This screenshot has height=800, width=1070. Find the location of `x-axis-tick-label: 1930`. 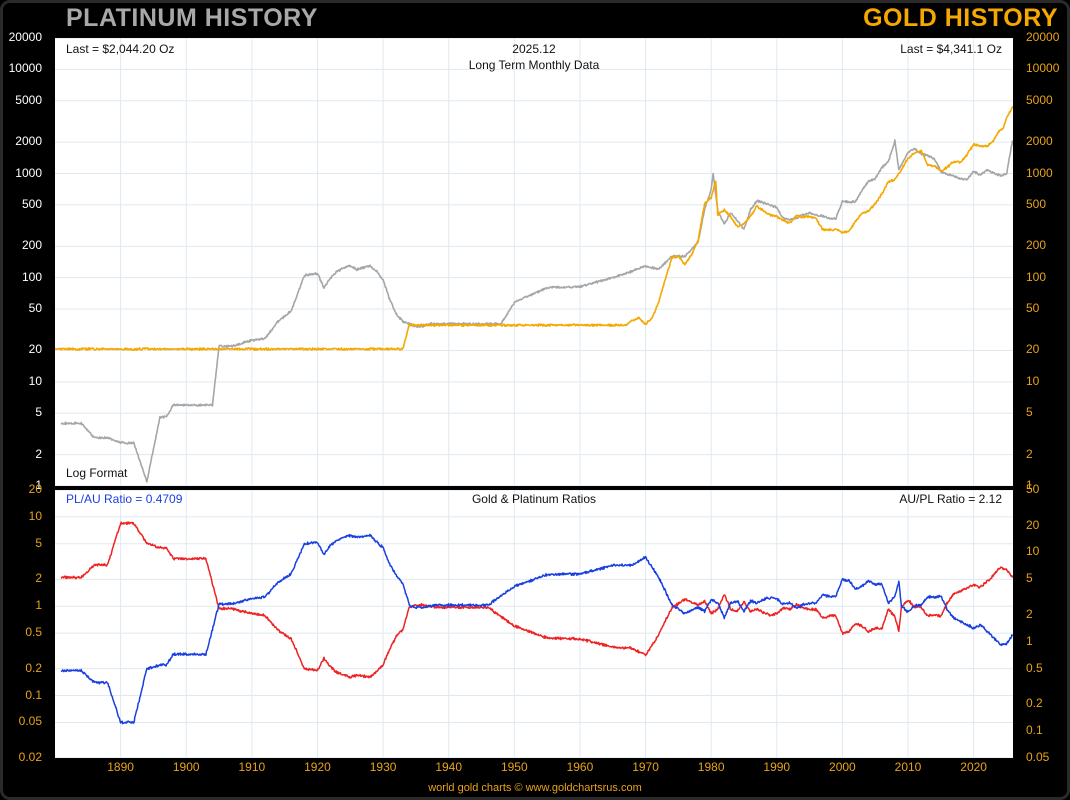

x-axis-tick-label: 1930 is located at coordinates (383, 767).